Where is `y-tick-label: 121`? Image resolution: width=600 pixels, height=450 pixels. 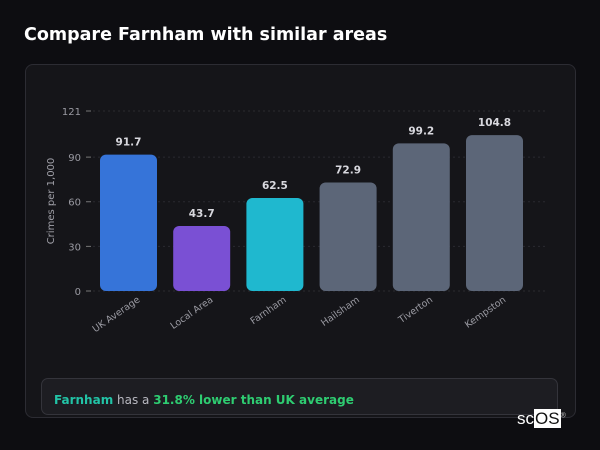
y-tick-label: 121 is located at coordinates (71, 112).